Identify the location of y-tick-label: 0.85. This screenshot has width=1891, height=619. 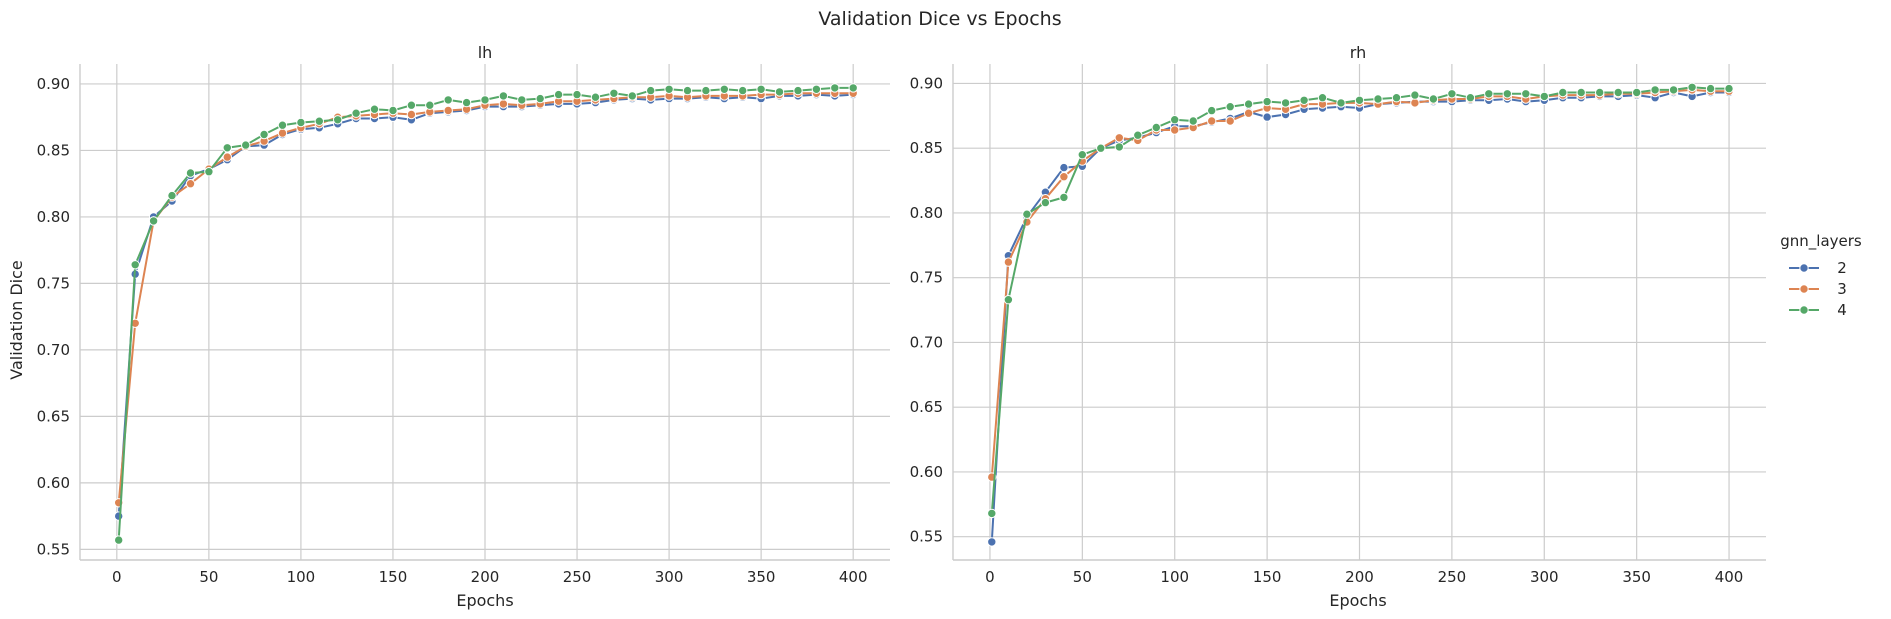
(926, 148).